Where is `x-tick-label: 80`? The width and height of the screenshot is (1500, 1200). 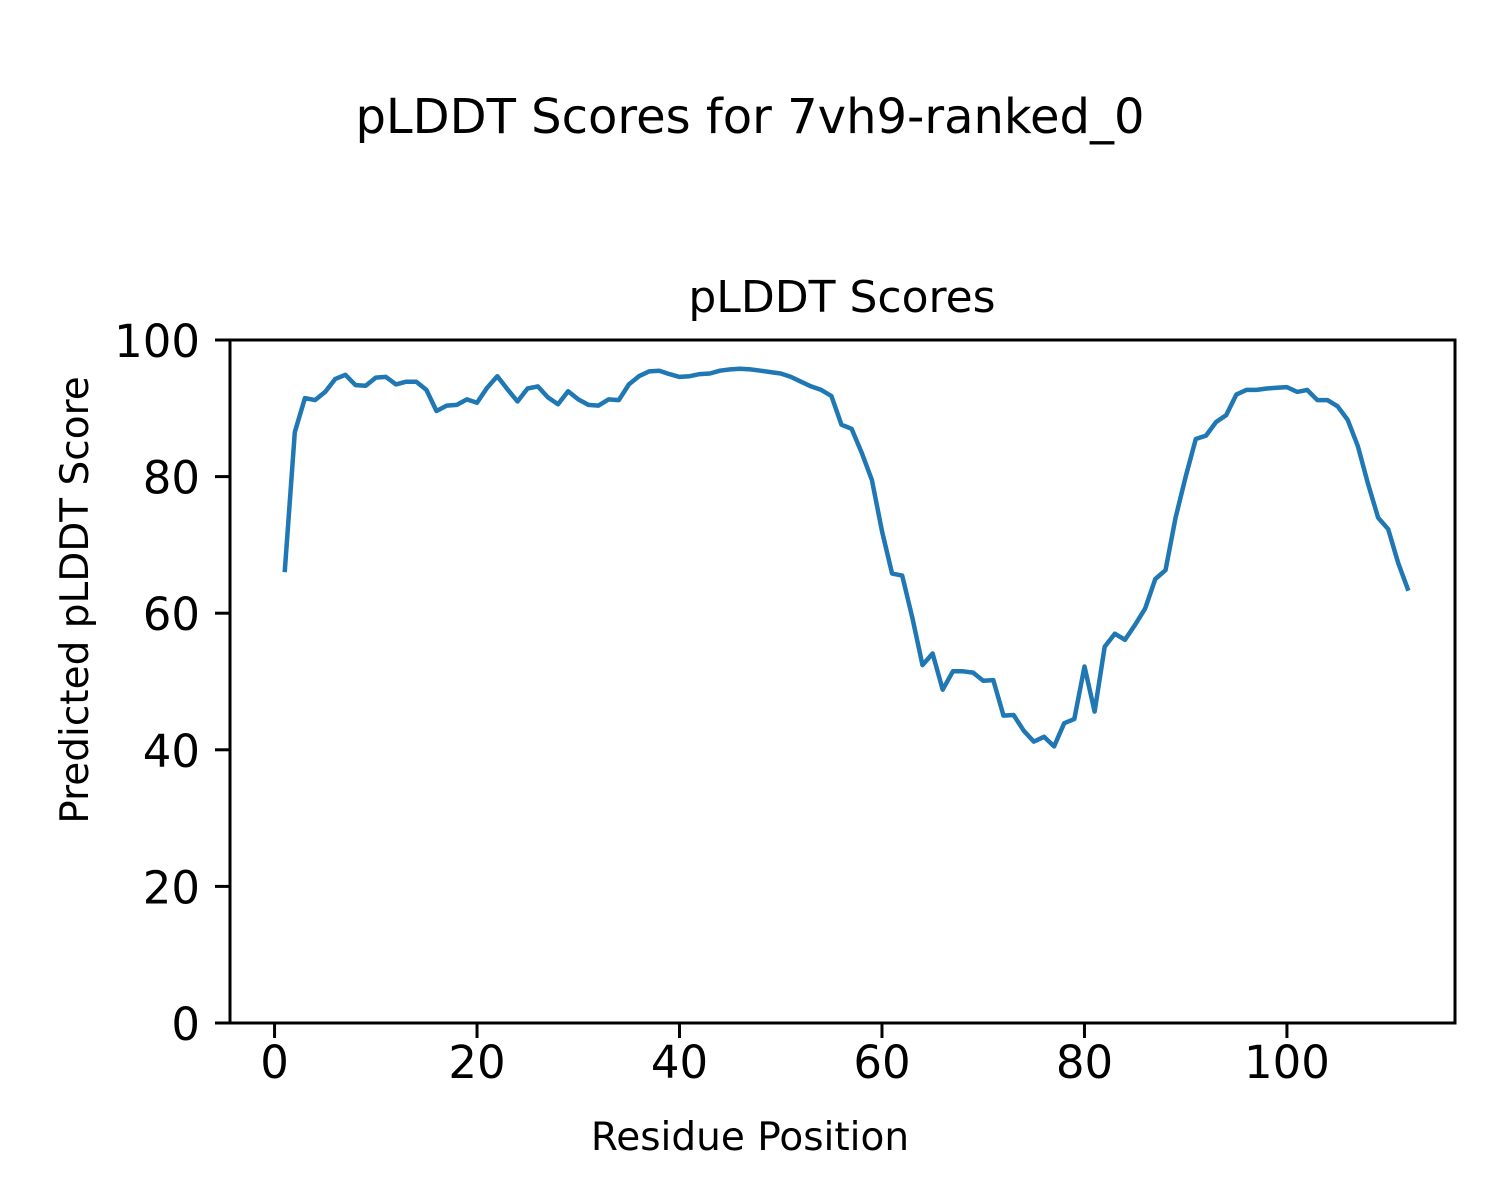
x-tick-label: 80 is located at coordinates (1084, 1062).